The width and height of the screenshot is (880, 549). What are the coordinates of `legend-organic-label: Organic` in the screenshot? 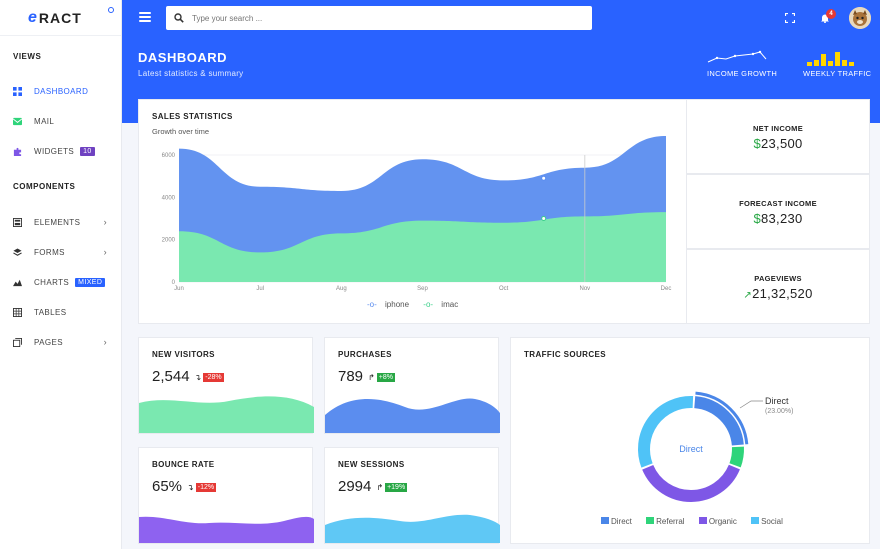 It's located at (722, 521).